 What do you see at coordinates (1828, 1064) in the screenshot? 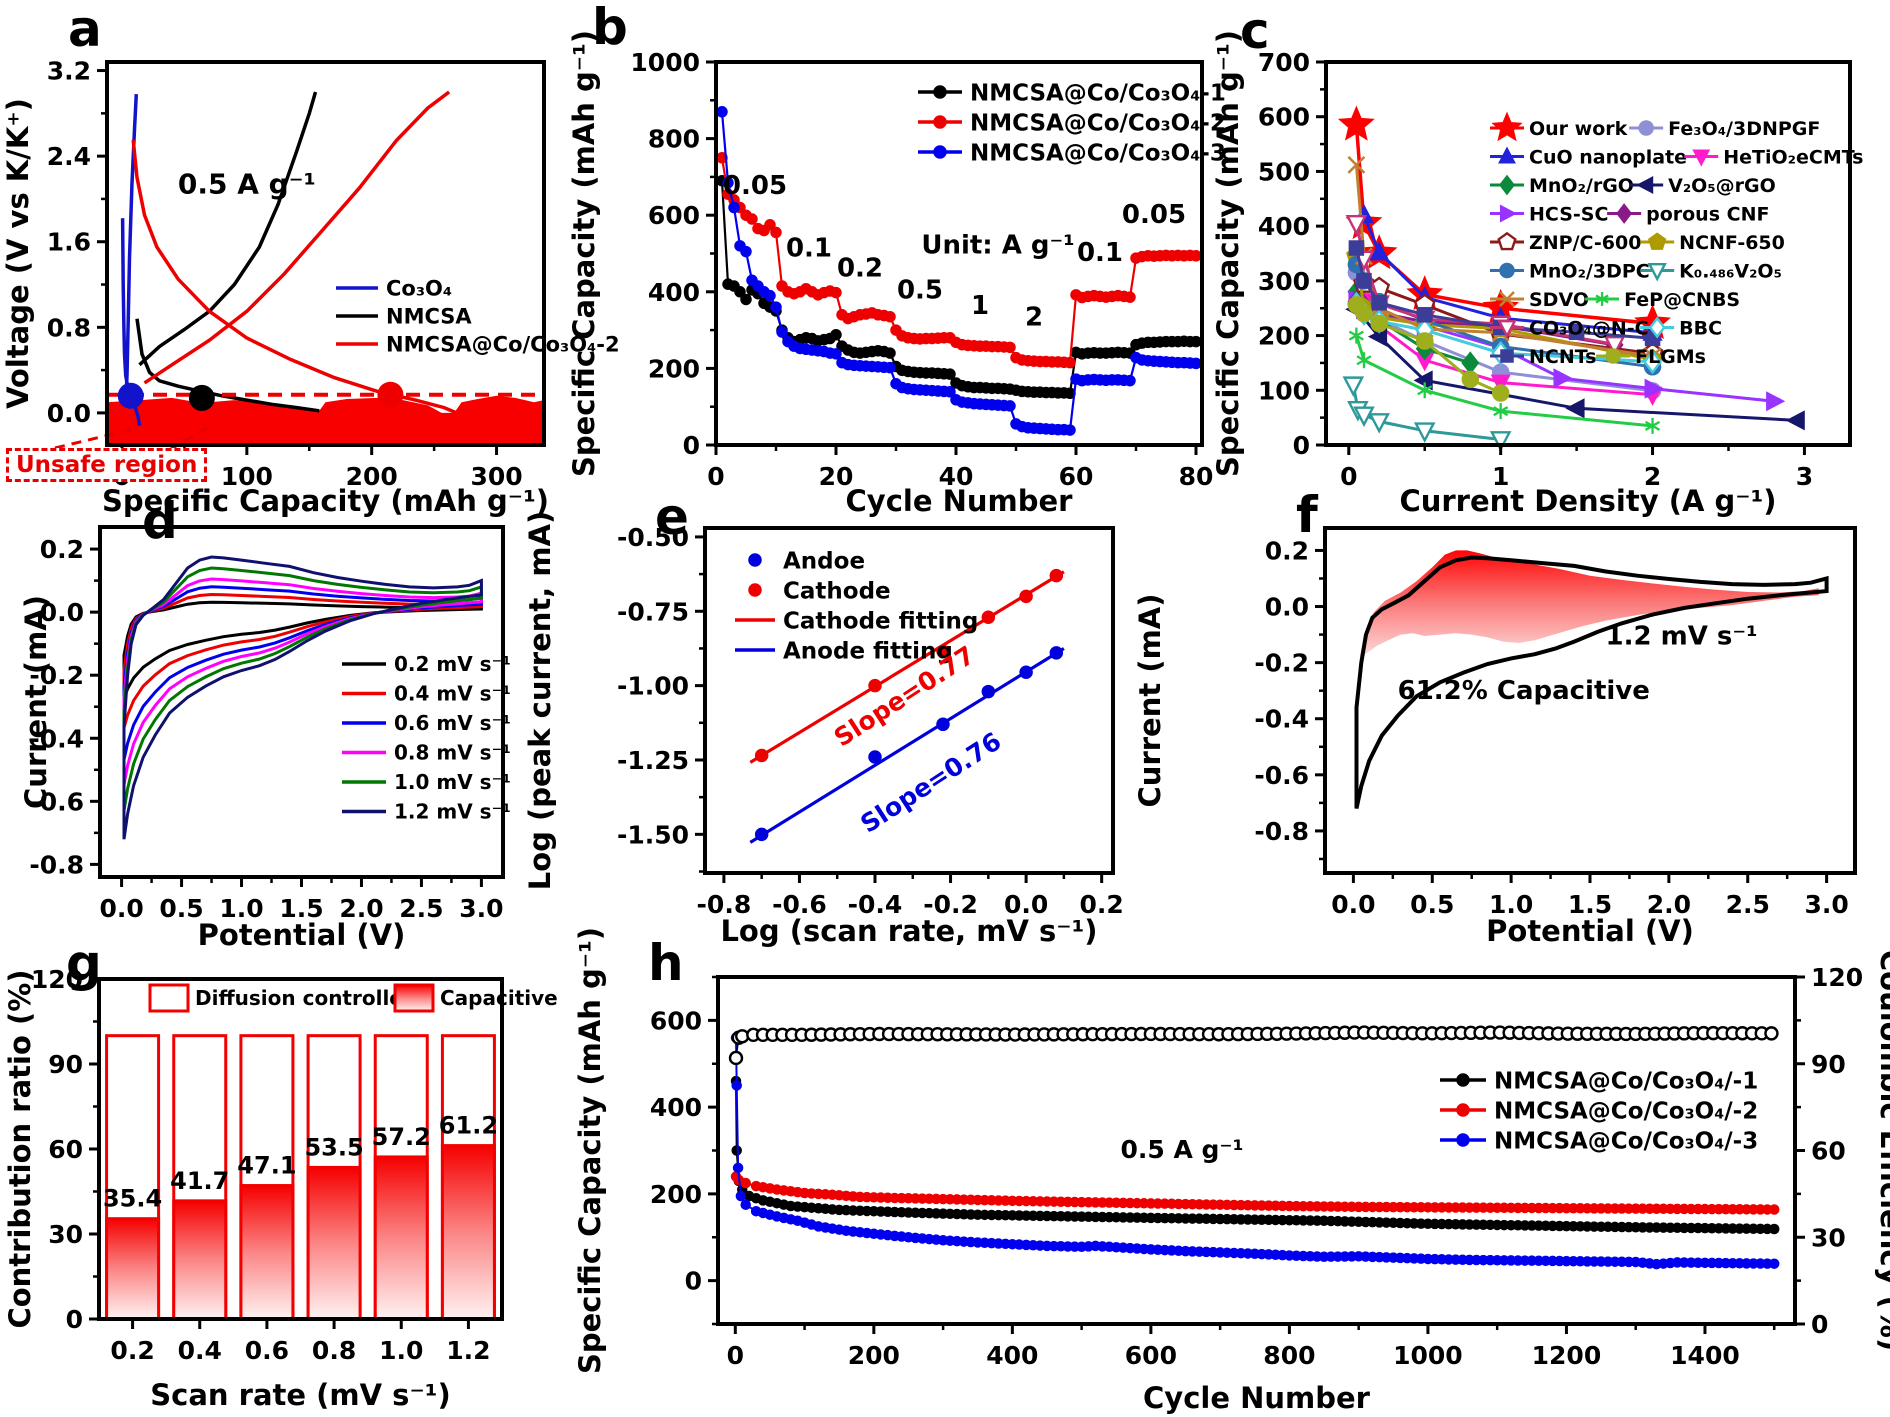
I see `svg-text: 90` at bounding box center [1828, 1064].